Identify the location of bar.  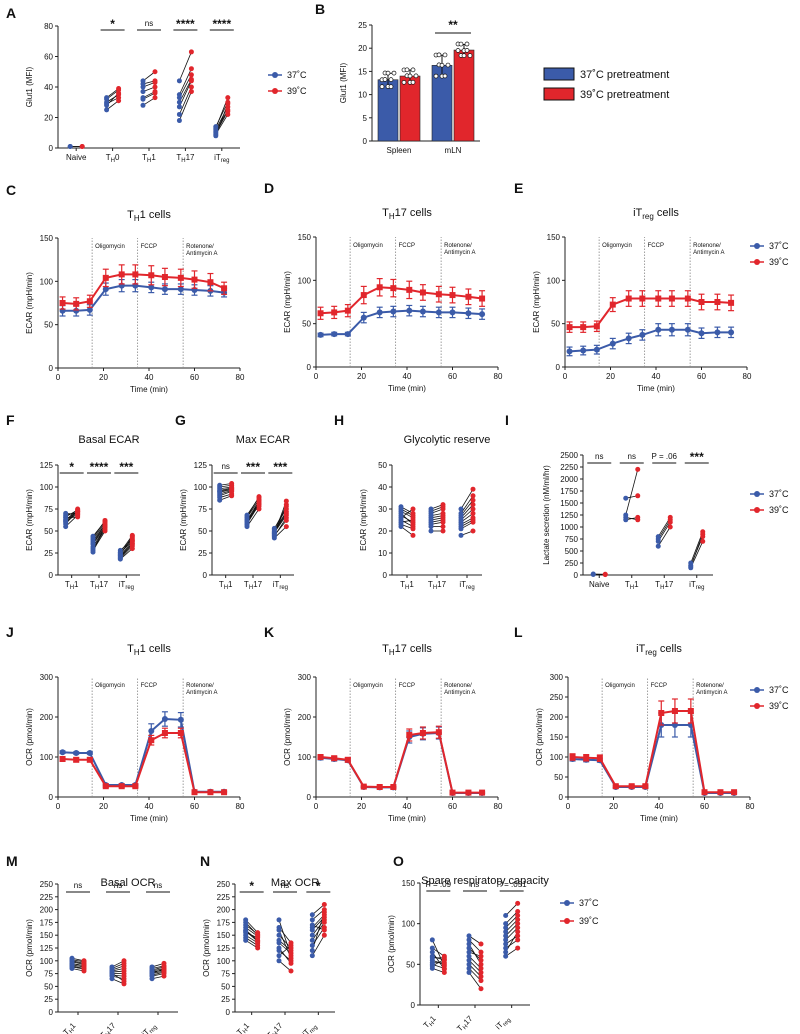
(464, 95).